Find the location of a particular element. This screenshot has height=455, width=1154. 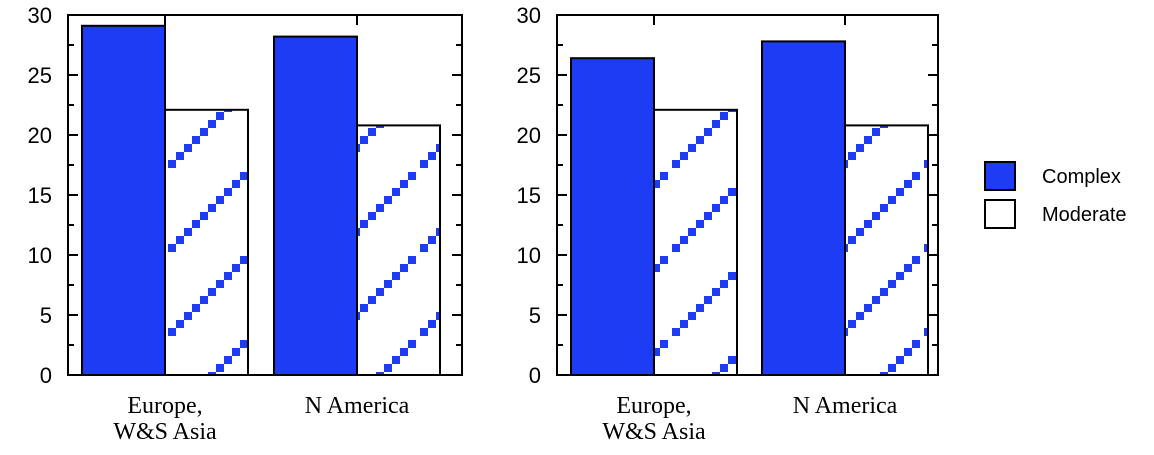

legend-swatch-moderate is located at coordinates (1000, 214).